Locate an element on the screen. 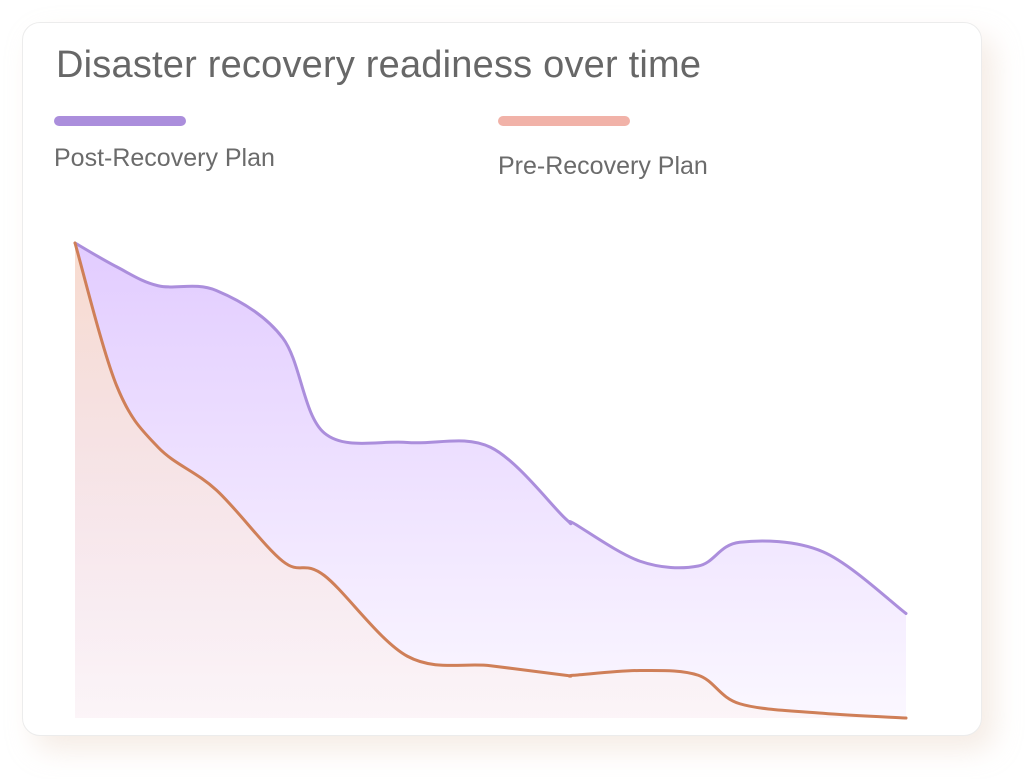  legend-post-recovery: Post-Recovery Plan is located at coordinates (164, 144).